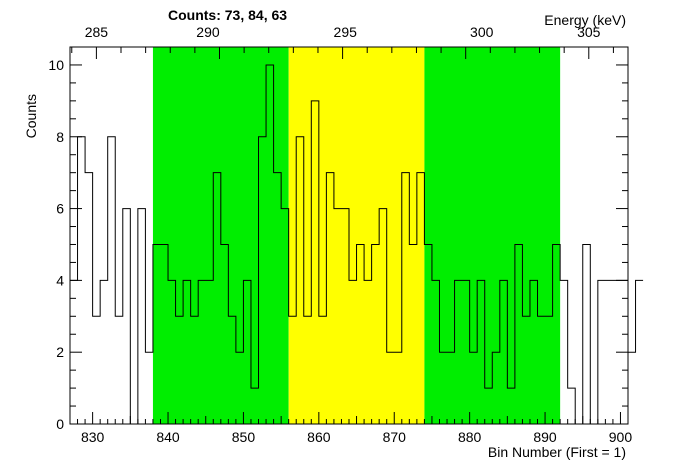 Image resolution: width=696 pixels, height=472 pixels. What do you see at coordinates (97, 32) in the screenshot?
I see `energy-tick-label: 285` at bounding box center [97, 32].